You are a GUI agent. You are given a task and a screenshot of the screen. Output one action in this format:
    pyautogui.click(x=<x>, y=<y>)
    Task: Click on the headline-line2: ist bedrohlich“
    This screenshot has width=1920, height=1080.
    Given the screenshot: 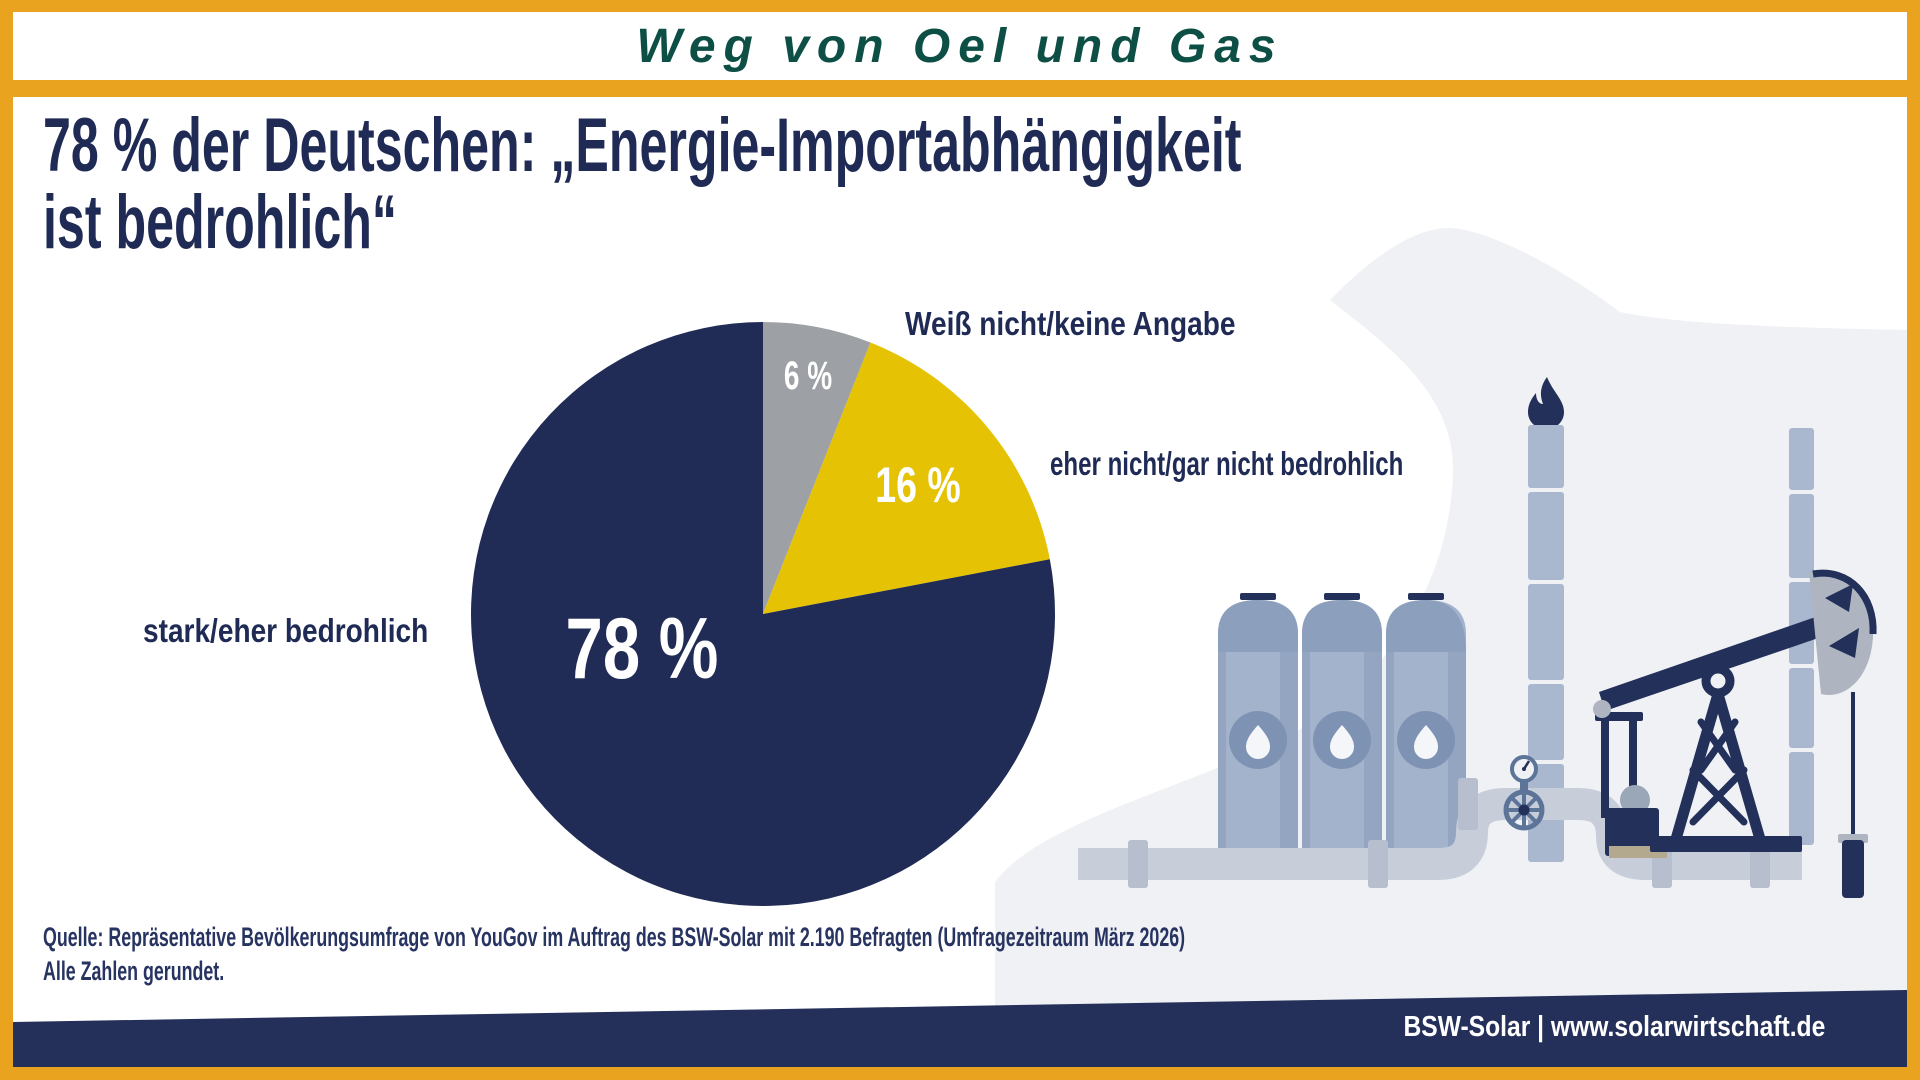 What is the action you would take?
    pyautogui.click(x=220, y=222)
    